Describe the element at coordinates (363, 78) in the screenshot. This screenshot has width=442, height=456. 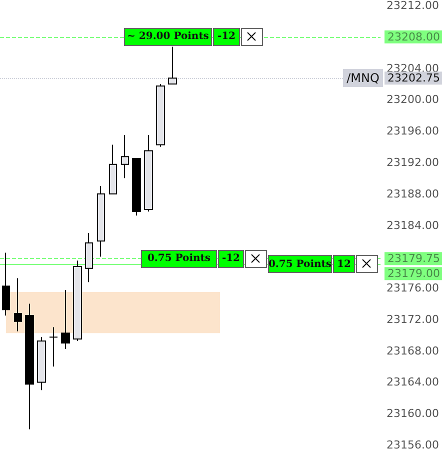
I see `annotation: /MNQ` at that location.